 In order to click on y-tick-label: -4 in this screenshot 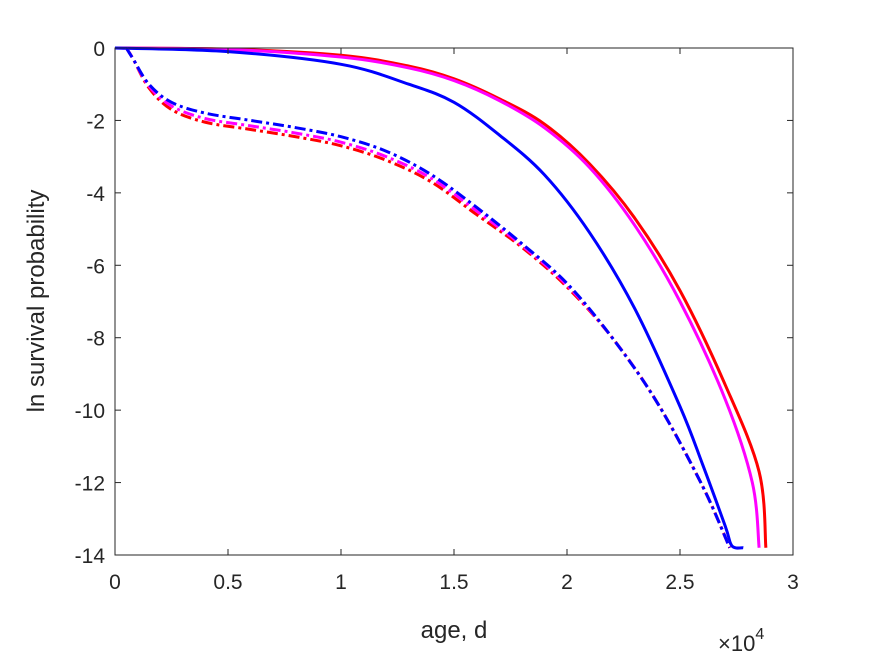, I will do `click(95, 194)`.